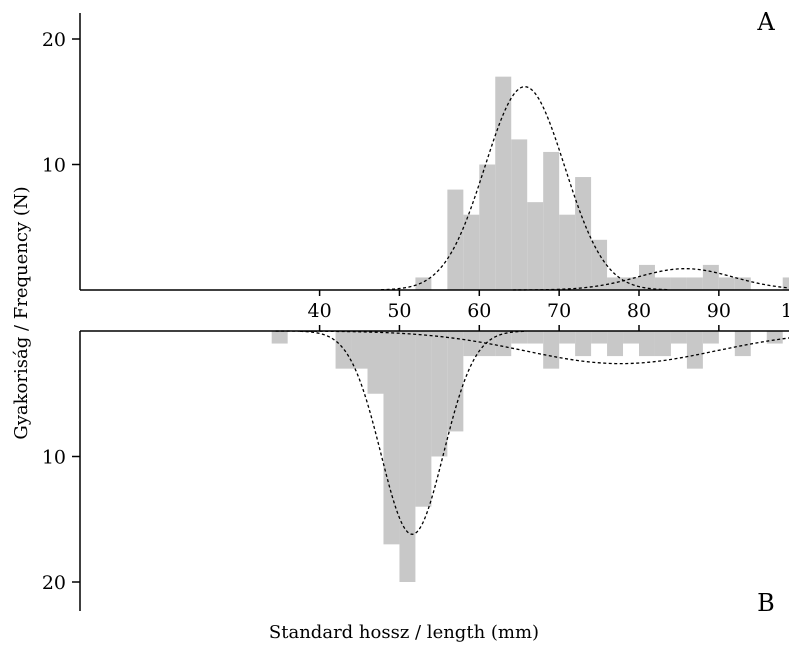 The height and width of the screenshot is (645, 789). I want to click on panel-b-y-tick-label: 20, so click(54, 583).